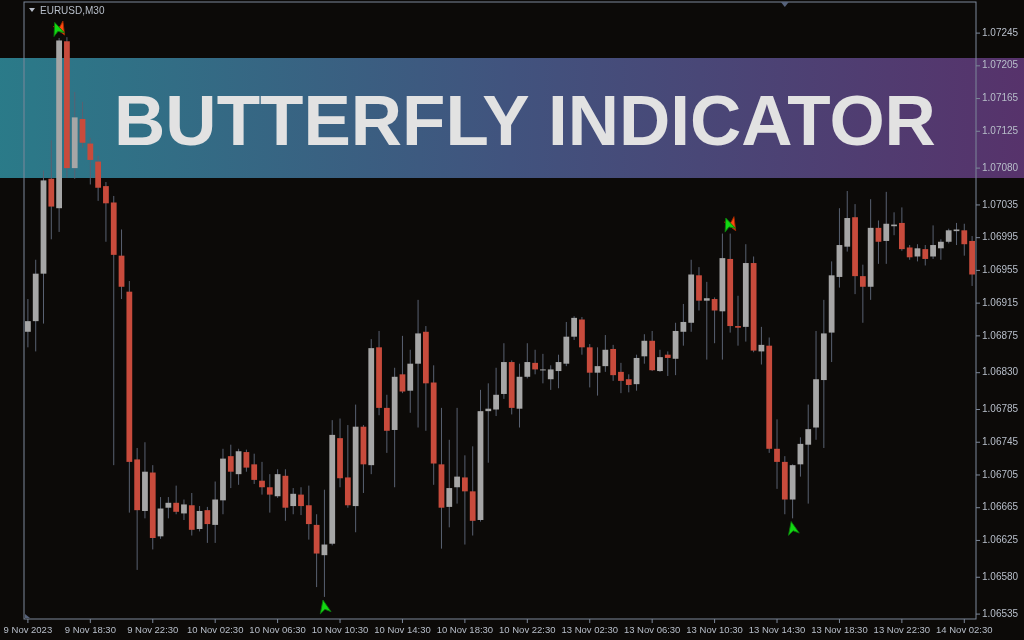  I want to click on y-tick-label: 1.06580, so click(1000, 576).